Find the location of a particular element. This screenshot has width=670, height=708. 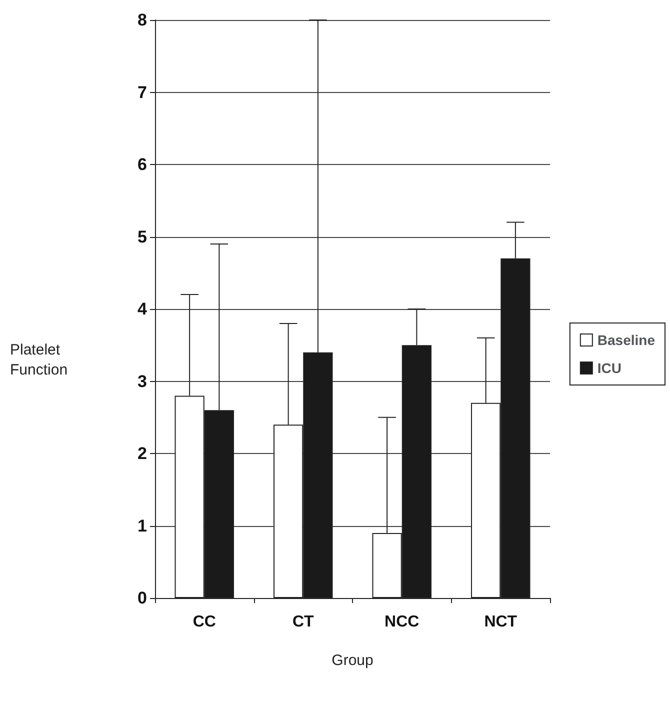

y-axis-title: Platelet Function is located at coordinates (39, 360).